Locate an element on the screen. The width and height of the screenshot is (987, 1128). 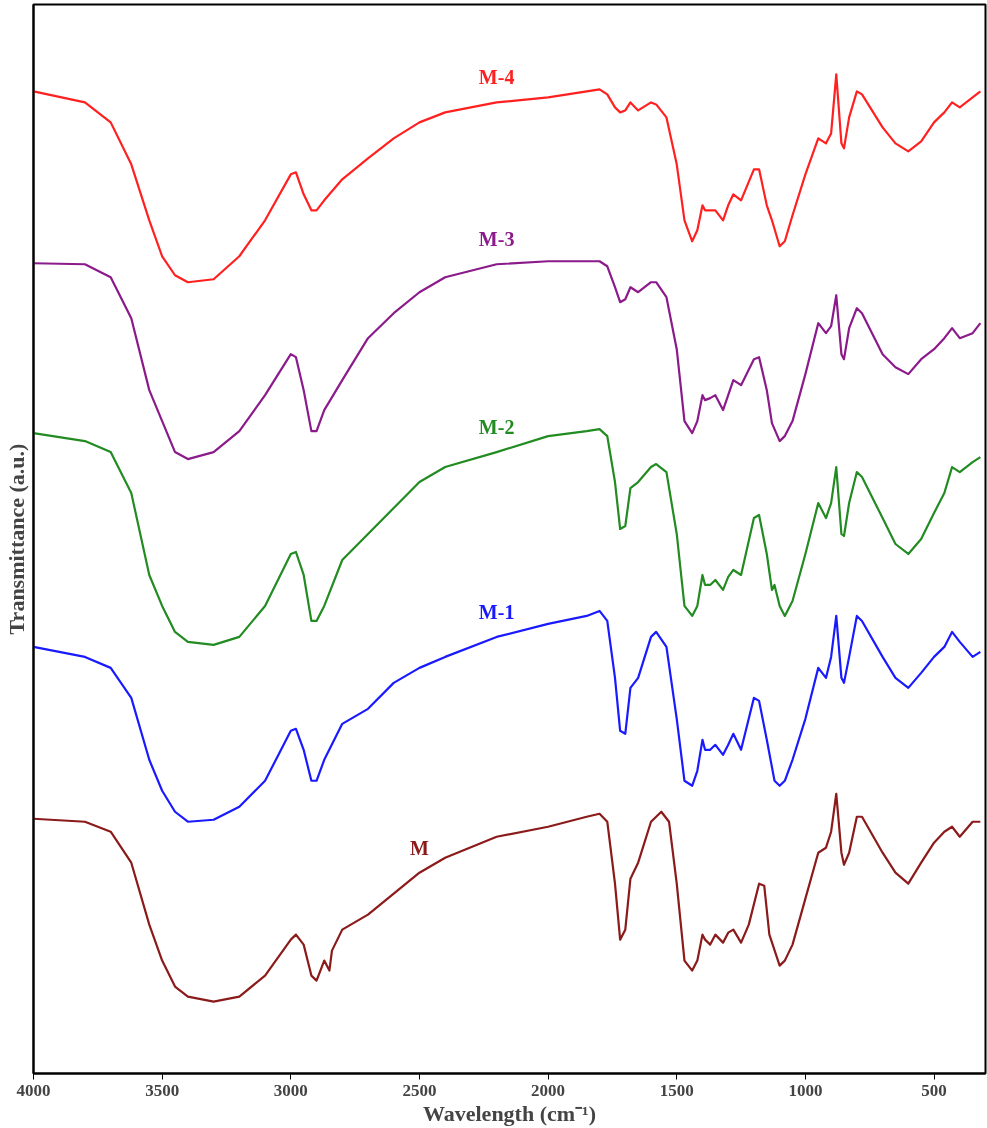
x-tick-label: 1500 is located at coordinates (676, 1090).